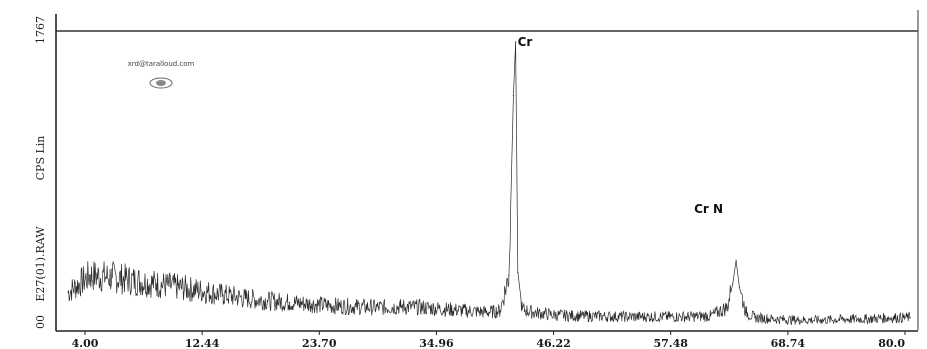 The image size is (927, 349). I want to click on x-tick-label: 80.0, so click(891, 343).